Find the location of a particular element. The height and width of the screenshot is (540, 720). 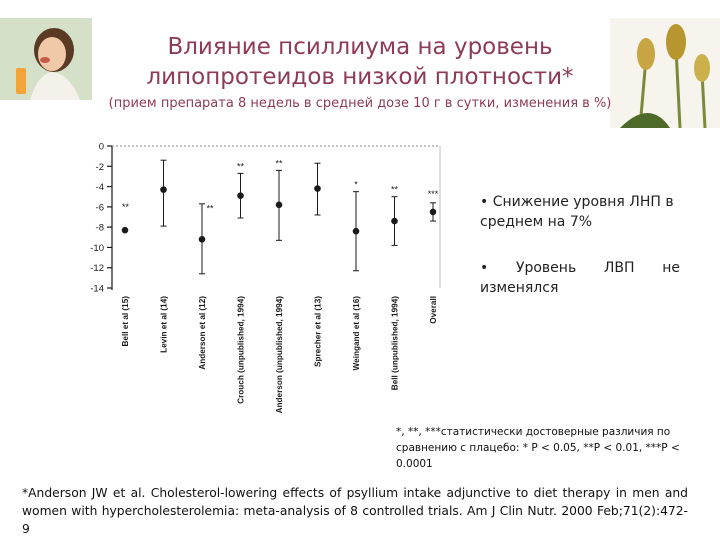

significance-label: *** is located at coordinates (433, 194).